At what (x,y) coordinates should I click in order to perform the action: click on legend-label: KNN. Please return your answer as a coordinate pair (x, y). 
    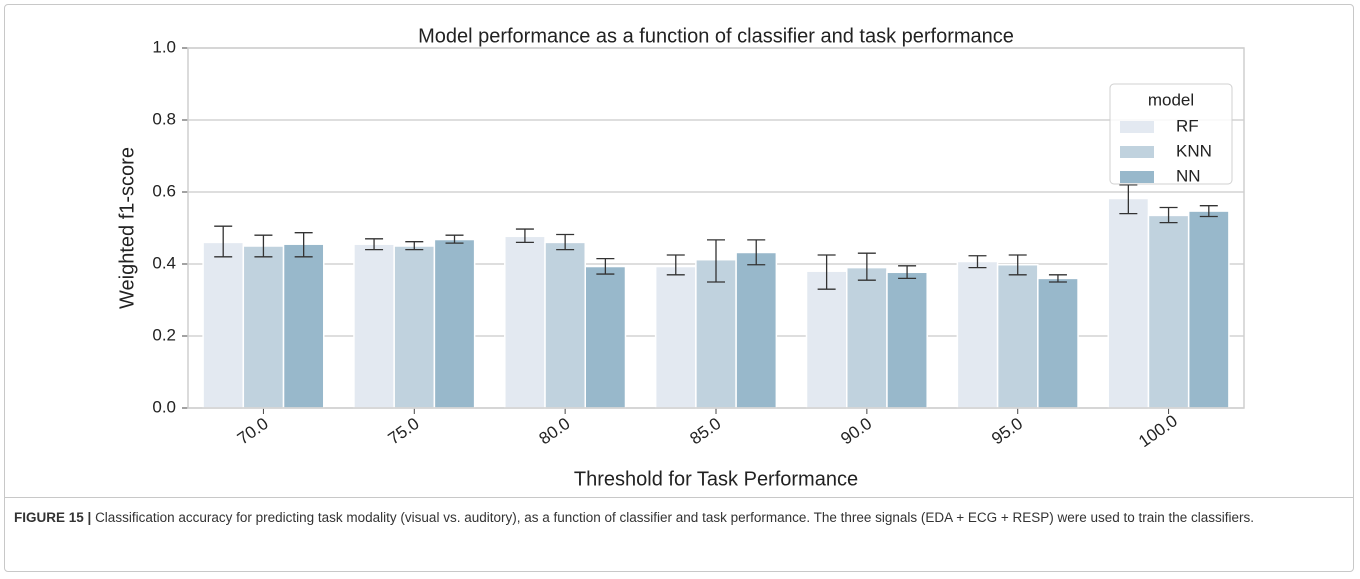
    Looking at the image, I should click on (1194, 150).